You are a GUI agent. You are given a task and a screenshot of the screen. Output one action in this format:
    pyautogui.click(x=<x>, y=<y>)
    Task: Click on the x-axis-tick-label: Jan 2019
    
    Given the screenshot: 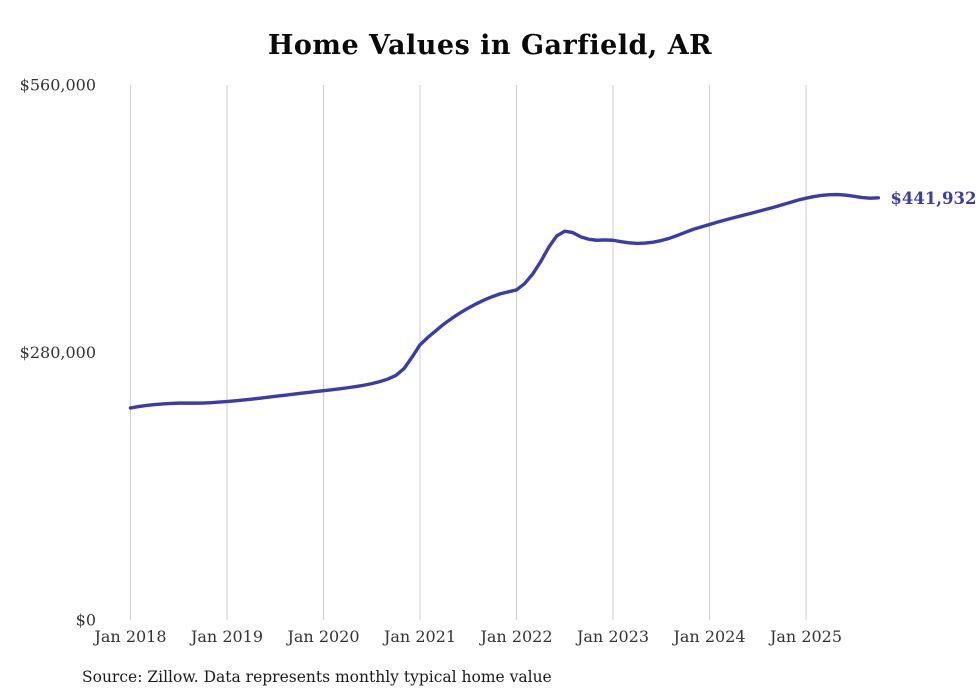 What is the action you would take?
    pyautogui.click(x=226, y=636)
    